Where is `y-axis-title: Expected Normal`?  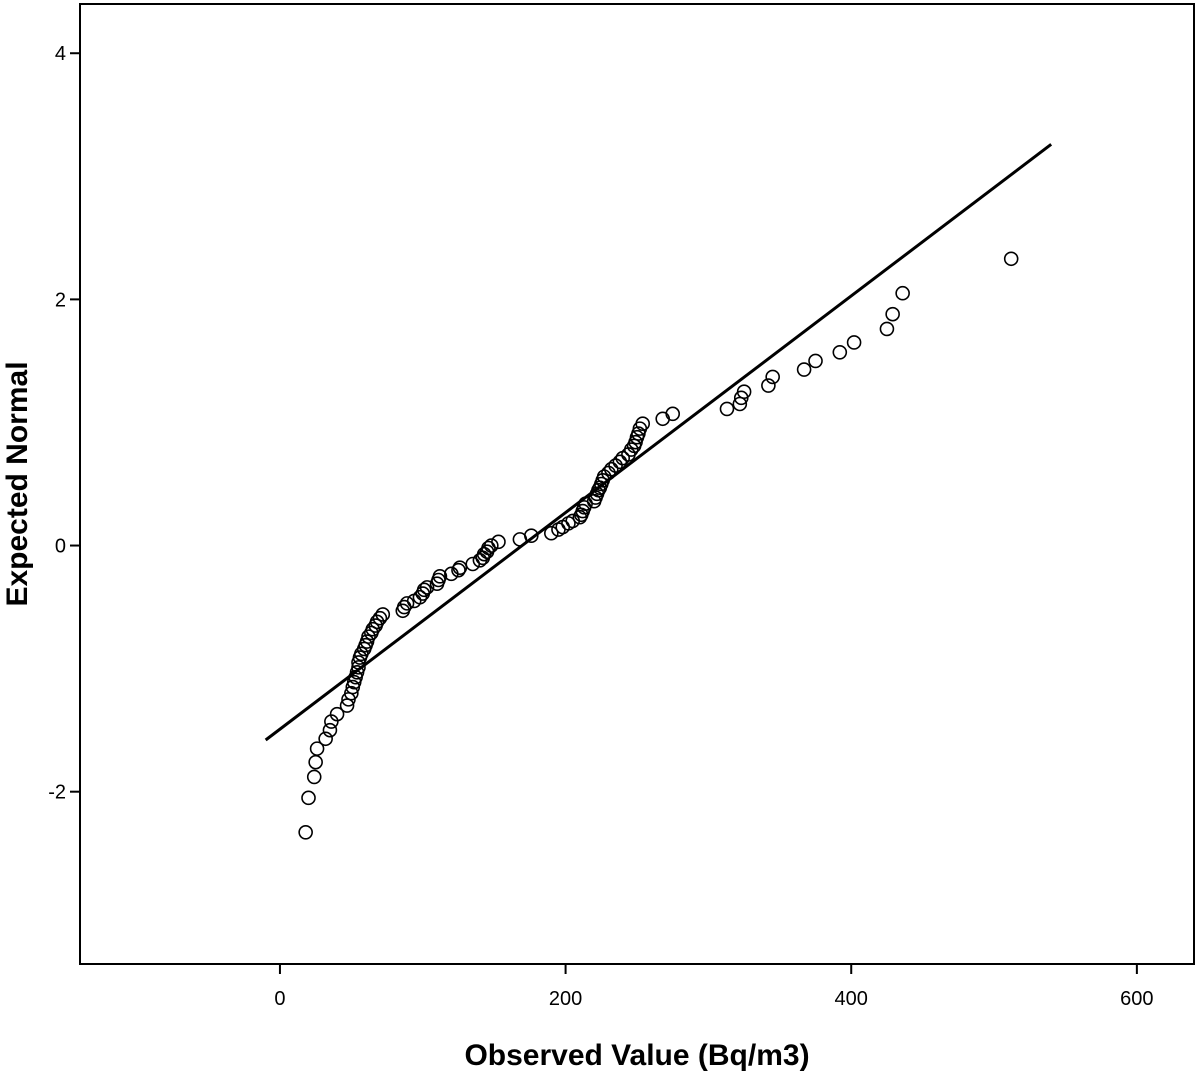
y-axis-title: Expected Normal is located at coordinates (17, 483).